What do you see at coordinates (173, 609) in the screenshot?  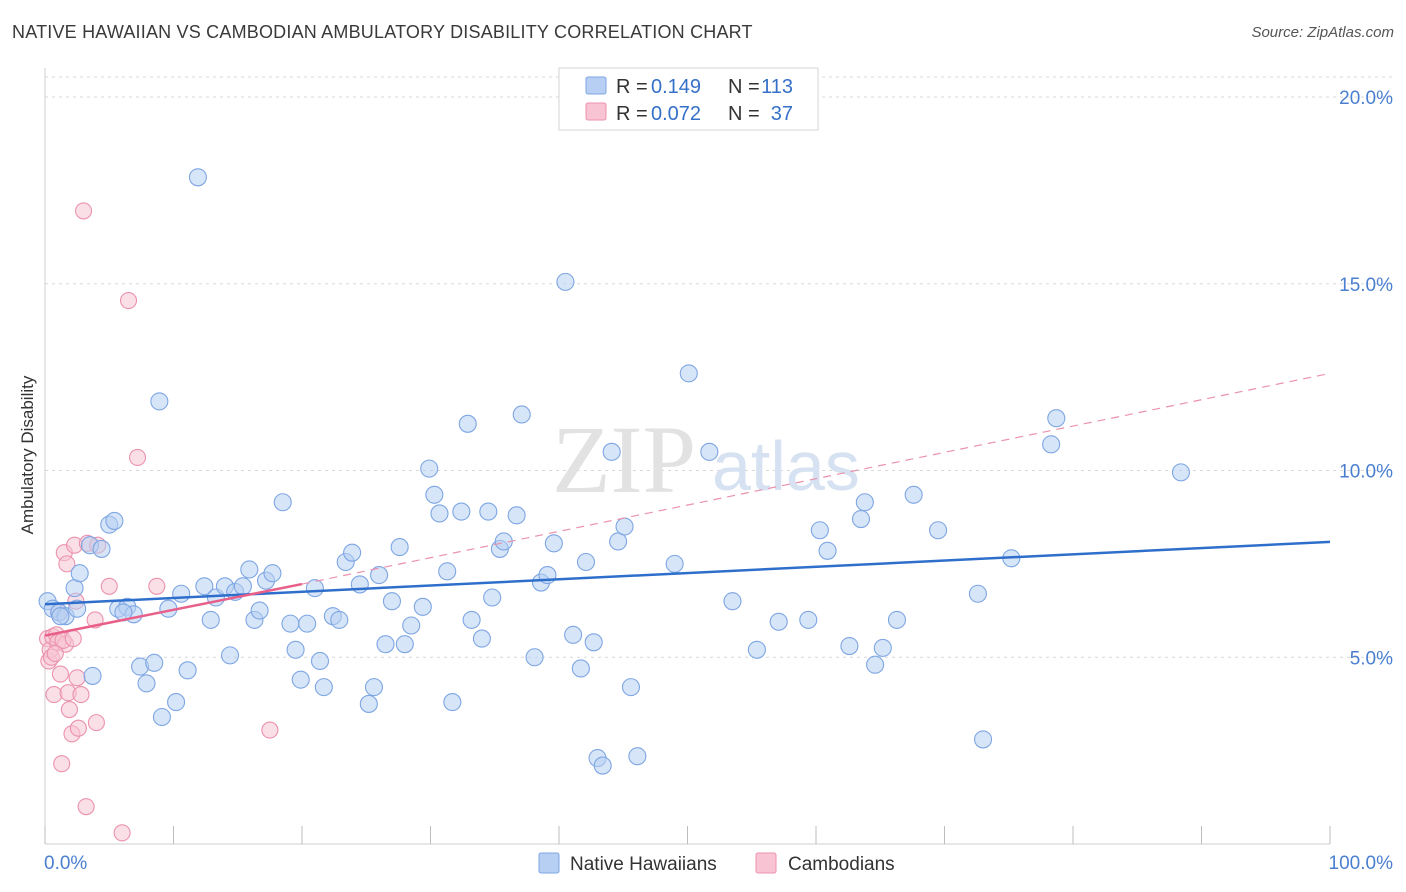 I see `cambodians-trend-line` at bounding box center [173, 609].